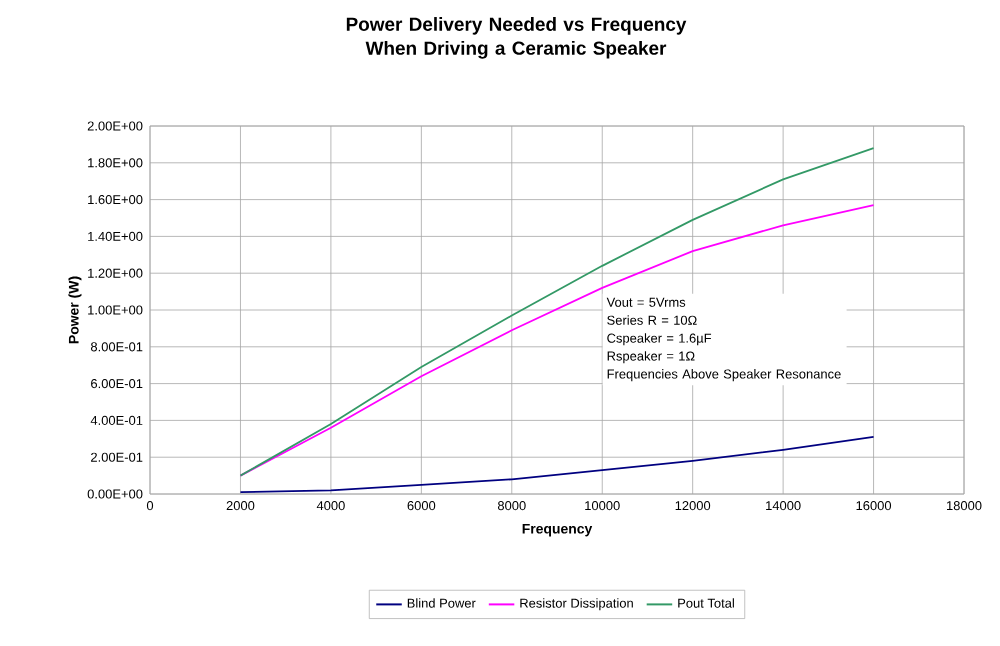  I want to click on line-series, so click(557, 465).